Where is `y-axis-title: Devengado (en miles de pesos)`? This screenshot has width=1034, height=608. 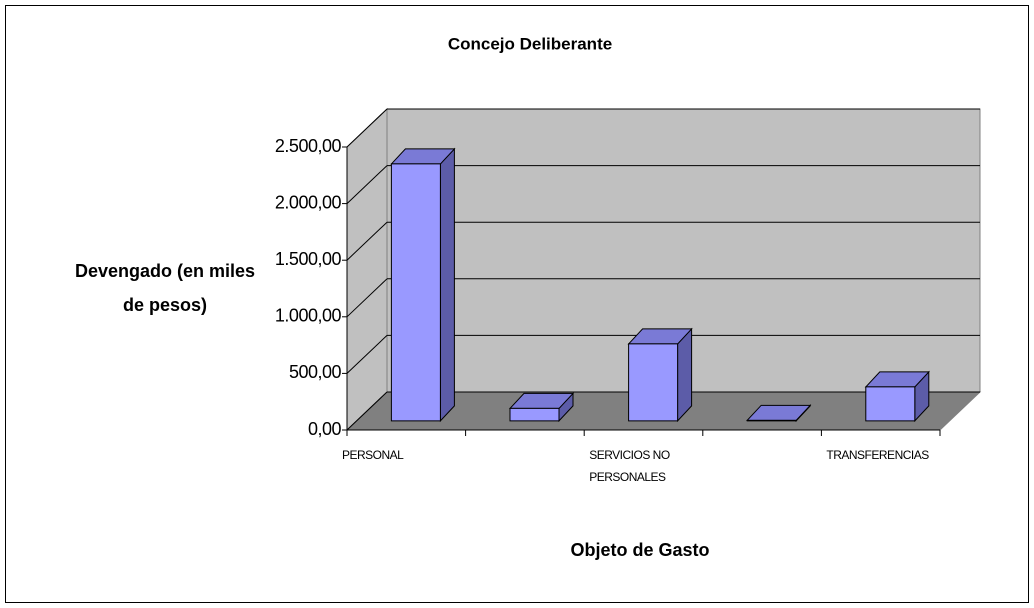 y-axis-title: Devengado (en miles de pesos) is located at coordinates (165, 288).